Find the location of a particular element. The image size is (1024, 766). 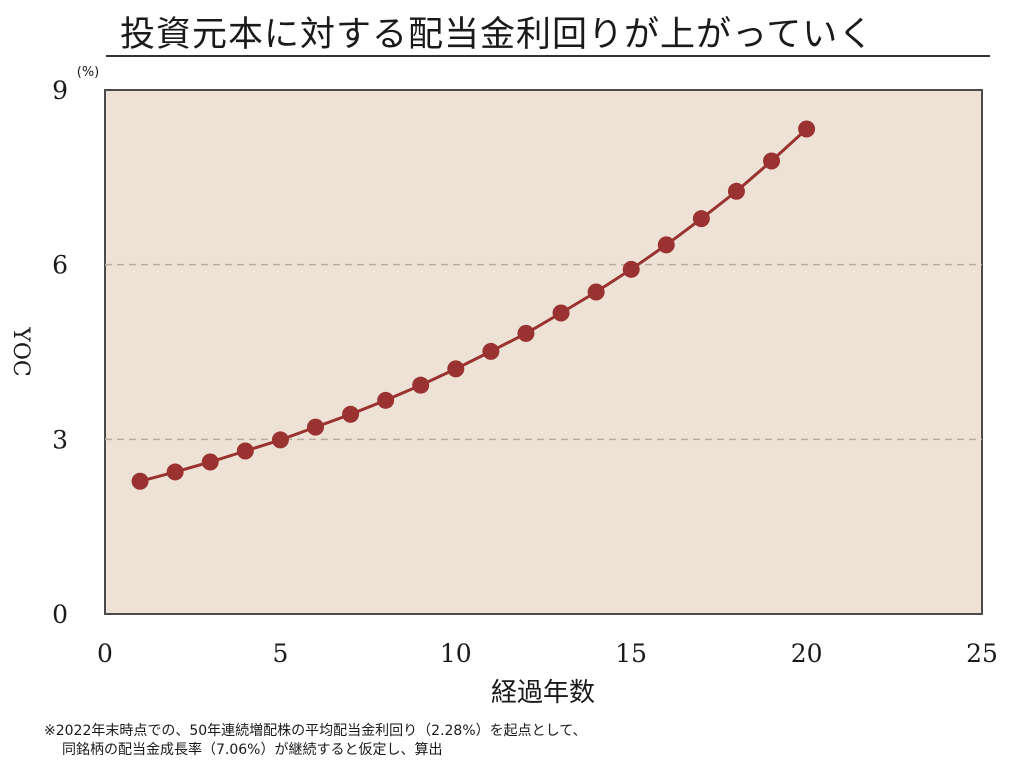

chart-title: 投資元本に対する配当金利回りが上がっていく is located at coordinates (497, 35).